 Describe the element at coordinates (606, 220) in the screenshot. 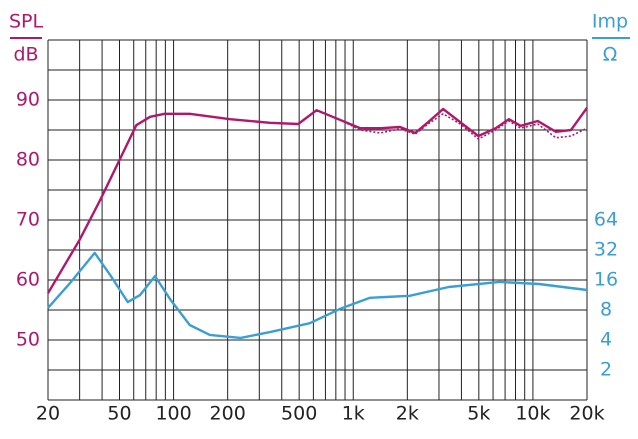

I see `y2-tick-label: 64` at that location.